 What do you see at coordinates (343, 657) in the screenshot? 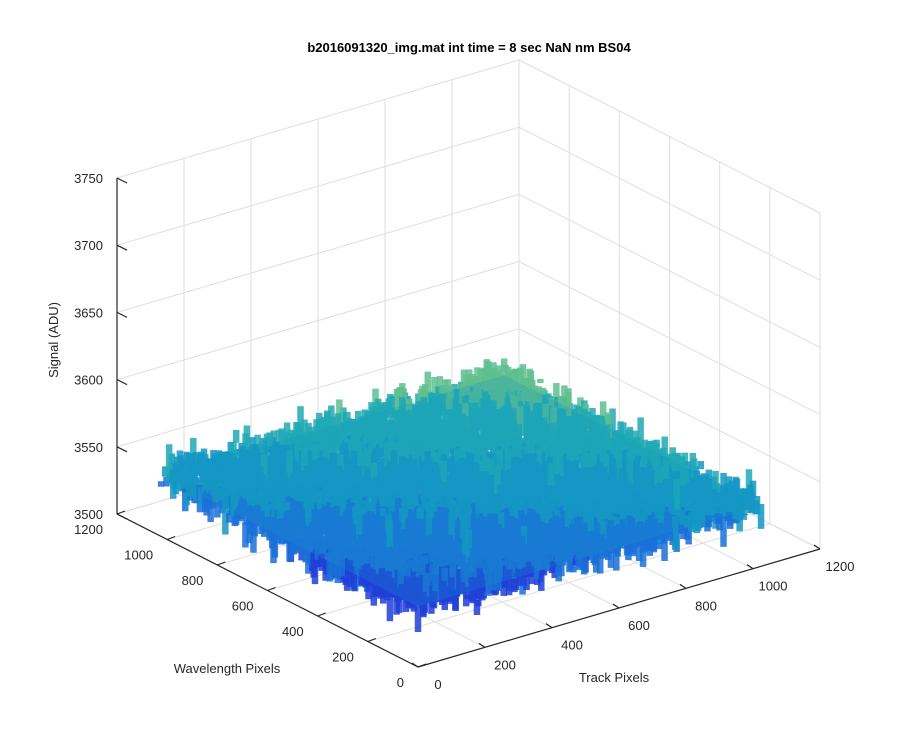
I see `y-tick-label: 200` at bounding box center [343, 657].